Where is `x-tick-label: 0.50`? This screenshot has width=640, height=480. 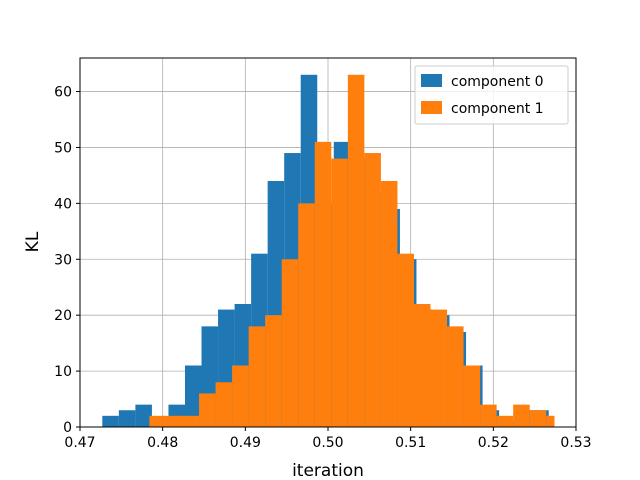
x-tick-label: 0.50 is located at coordinates (327, 443).